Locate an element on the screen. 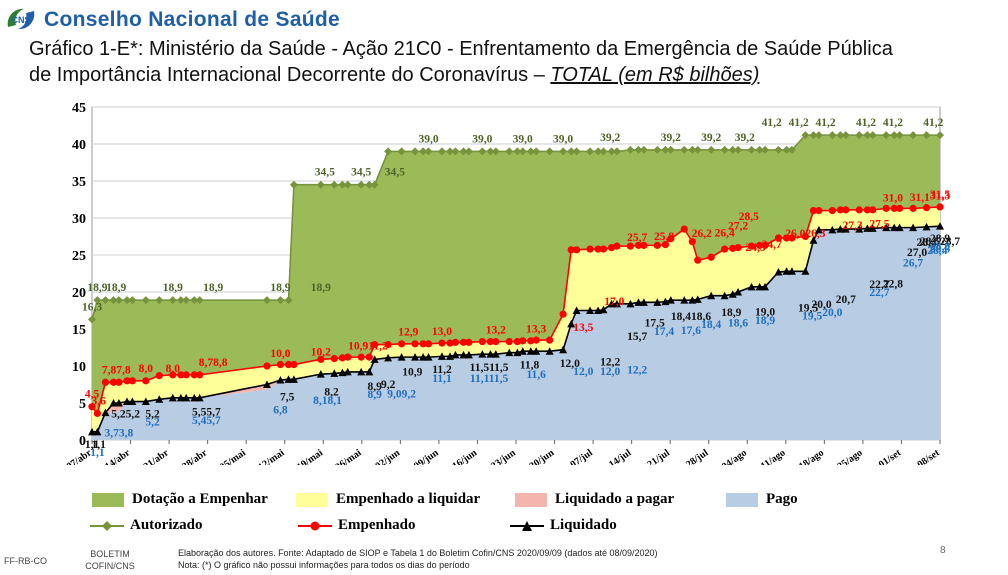  page-number: 8 is located at coordinates (943, 550).